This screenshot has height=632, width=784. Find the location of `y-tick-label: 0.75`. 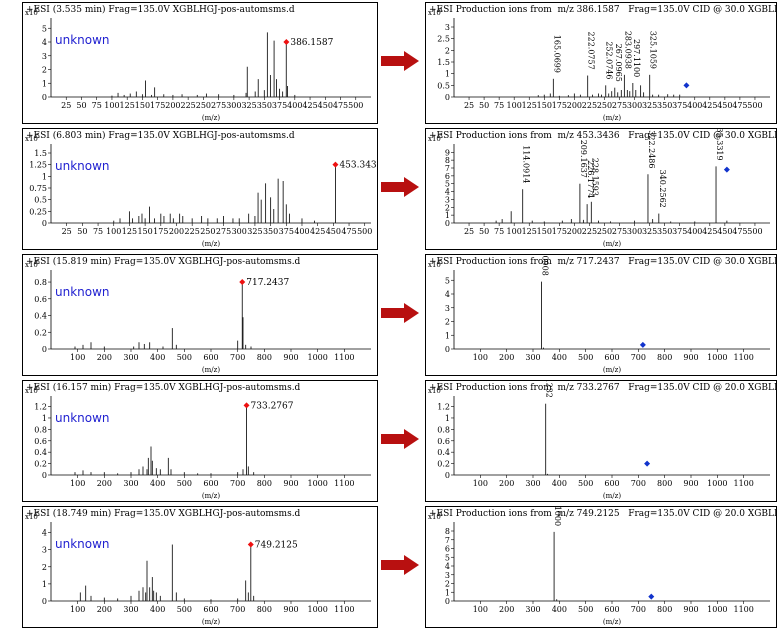

y-tick-label: 0.75 is located at coordinates (38, 188).